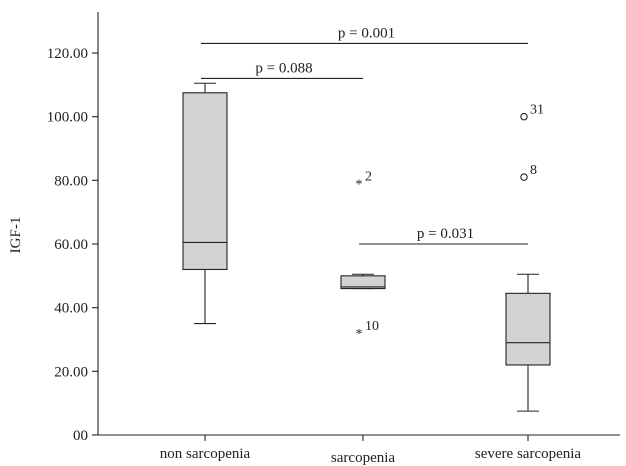  Describe the element at coordinates (71, 181) in the screenshot. I see `y-tick-label: 80.00` at that location.